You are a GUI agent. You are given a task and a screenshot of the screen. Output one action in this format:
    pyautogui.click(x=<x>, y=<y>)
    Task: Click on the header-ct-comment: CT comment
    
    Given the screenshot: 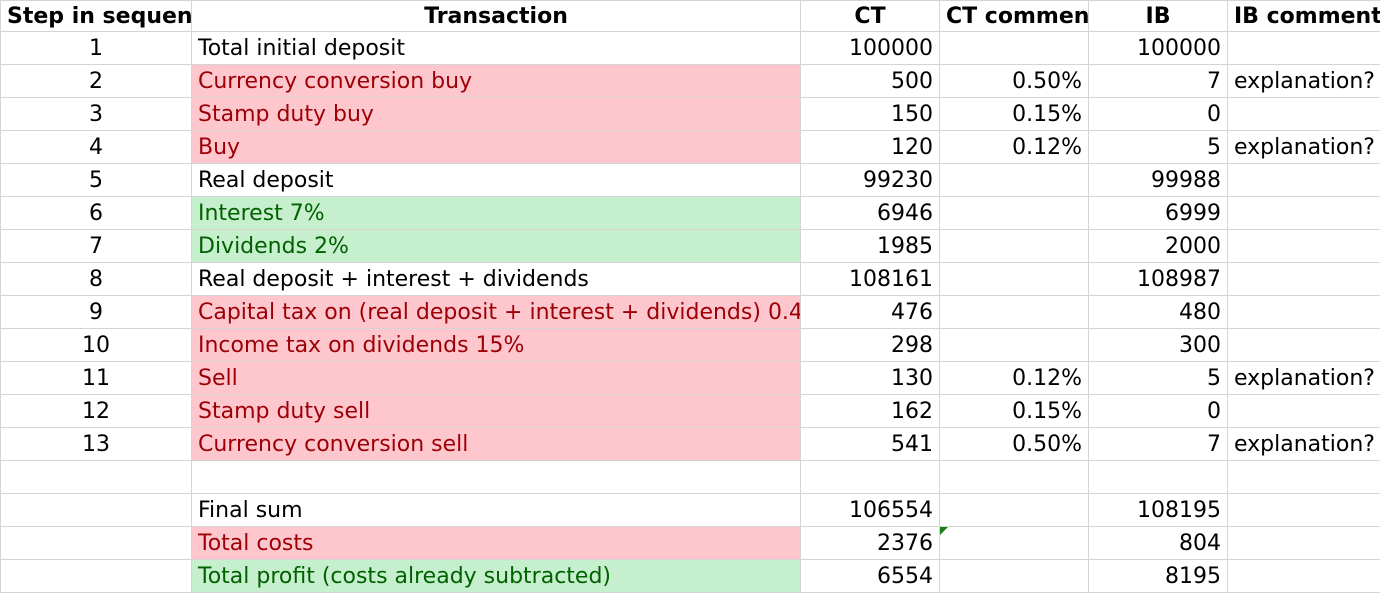 What is the action you would take?
    pyautogui.click(x=1014, y=16)
    